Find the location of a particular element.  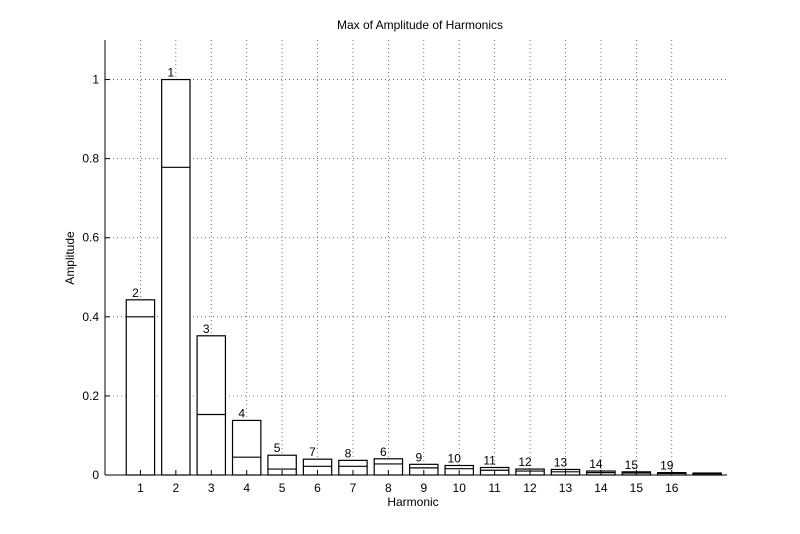

bar-label: 1 is located at coordinates (170, 73).